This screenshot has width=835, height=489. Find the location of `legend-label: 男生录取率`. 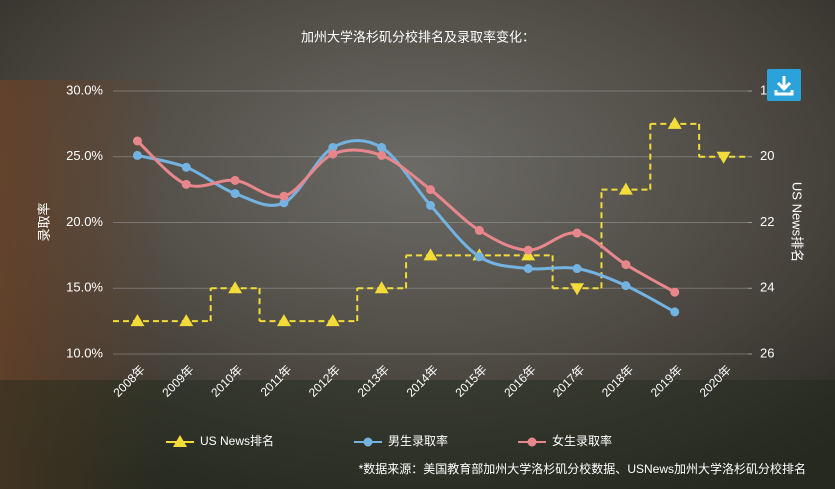

legend-label: 男生录取率 is located at coordinates (418, 440).